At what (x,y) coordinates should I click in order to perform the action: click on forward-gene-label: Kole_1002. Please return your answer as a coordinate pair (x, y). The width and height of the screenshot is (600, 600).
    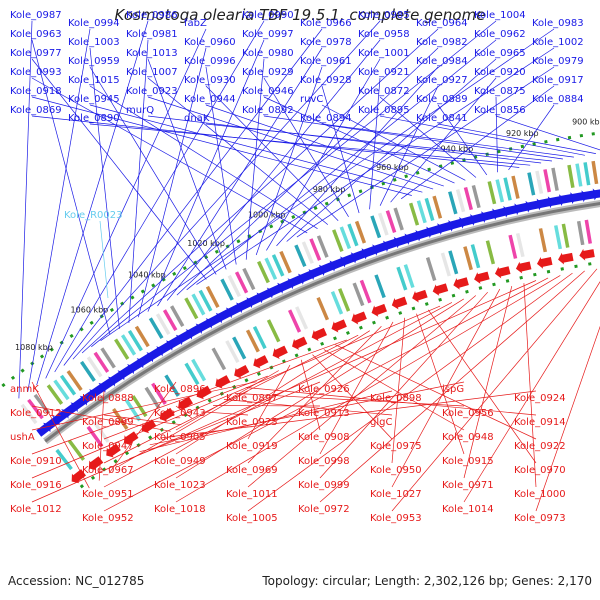
    Looking at the image, I should click on (558, 42).